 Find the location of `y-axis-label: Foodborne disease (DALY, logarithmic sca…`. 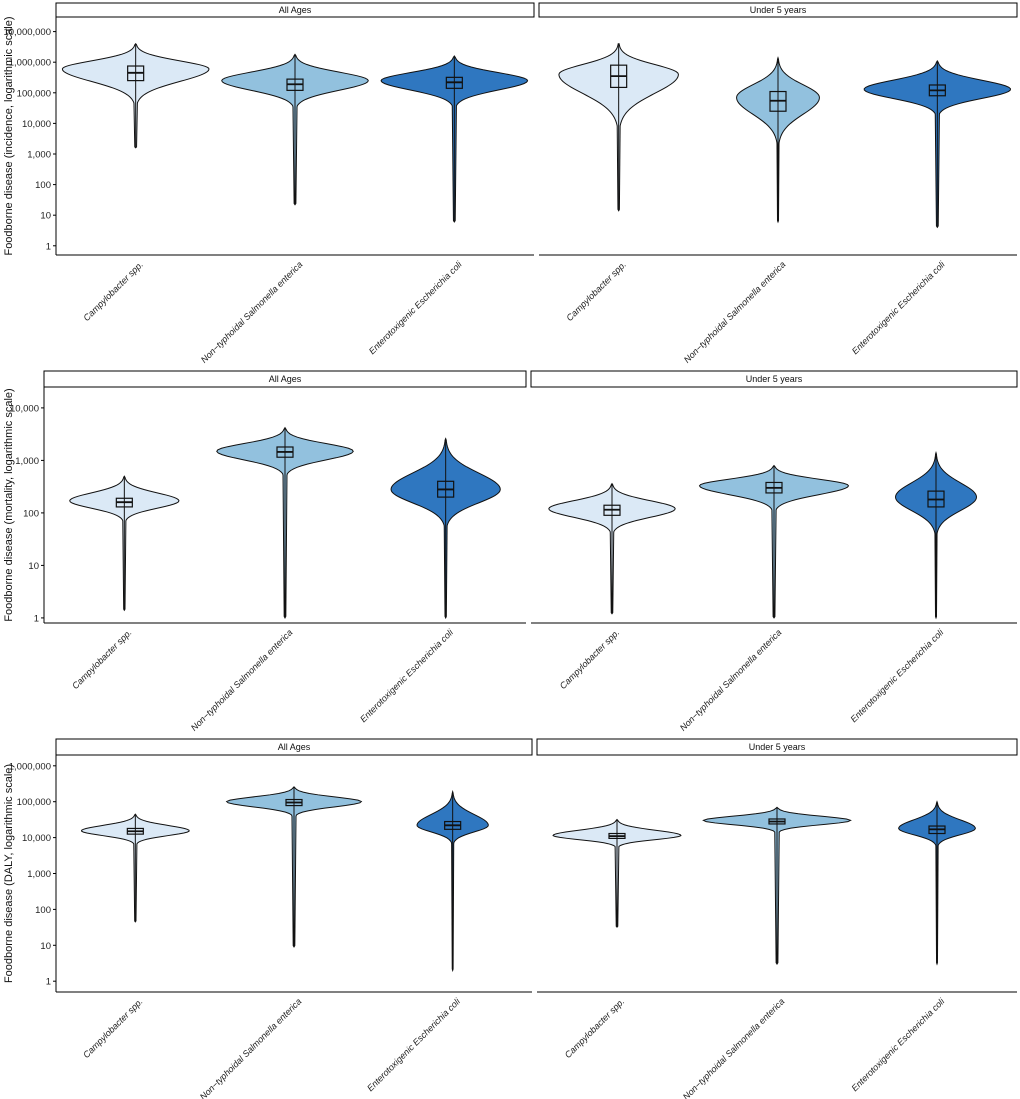

y-axis-label: Foodborne disease (DALY, logarithmic sca… is located at coordinates (9, 873).